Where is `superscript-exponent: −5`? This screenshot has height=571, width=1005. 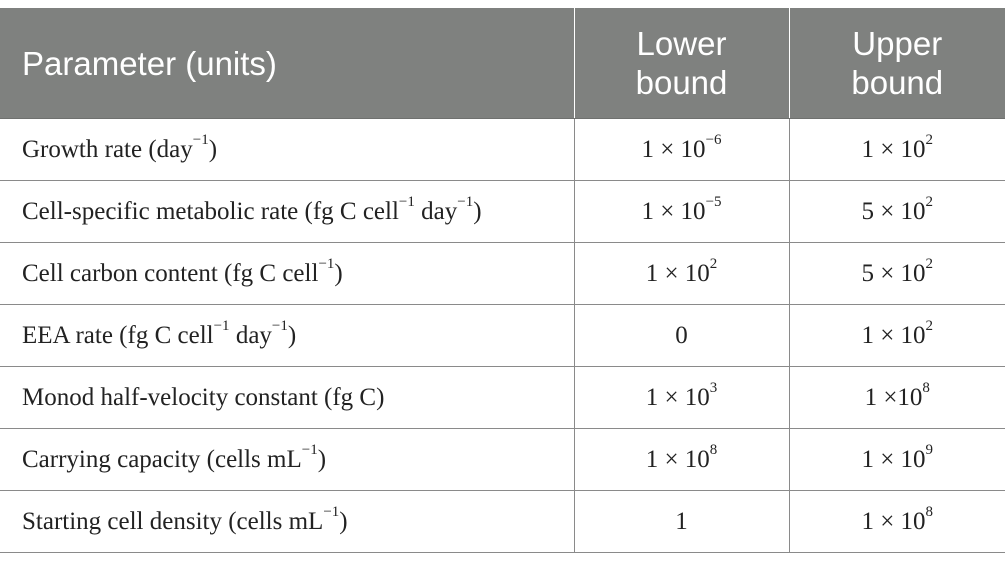 superscript-exponent: −5 is located at coordinates (713, 202).